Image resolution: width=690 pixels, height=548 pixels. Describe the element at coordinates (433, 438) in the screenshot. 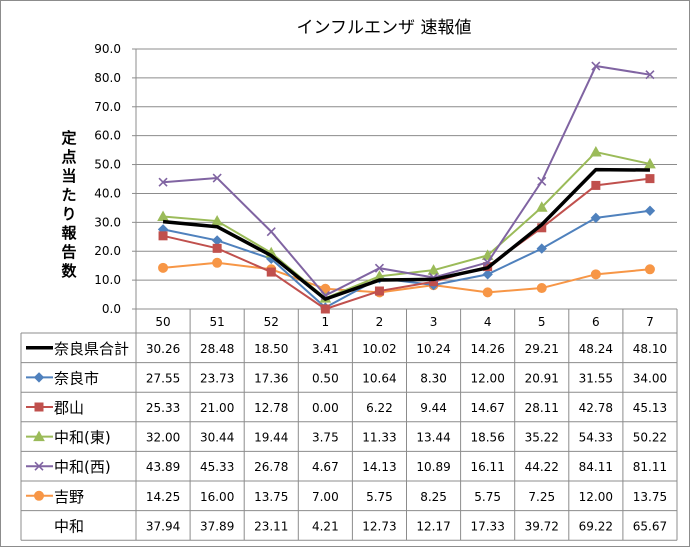

I see `table-cell: 13.44` at that location.